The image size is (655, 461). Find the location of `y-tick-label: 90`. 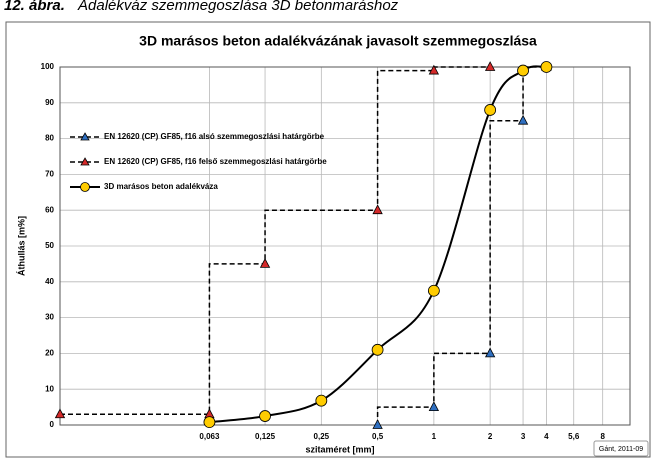

y-tick-label: 90 is located at coordinates (49, 102).